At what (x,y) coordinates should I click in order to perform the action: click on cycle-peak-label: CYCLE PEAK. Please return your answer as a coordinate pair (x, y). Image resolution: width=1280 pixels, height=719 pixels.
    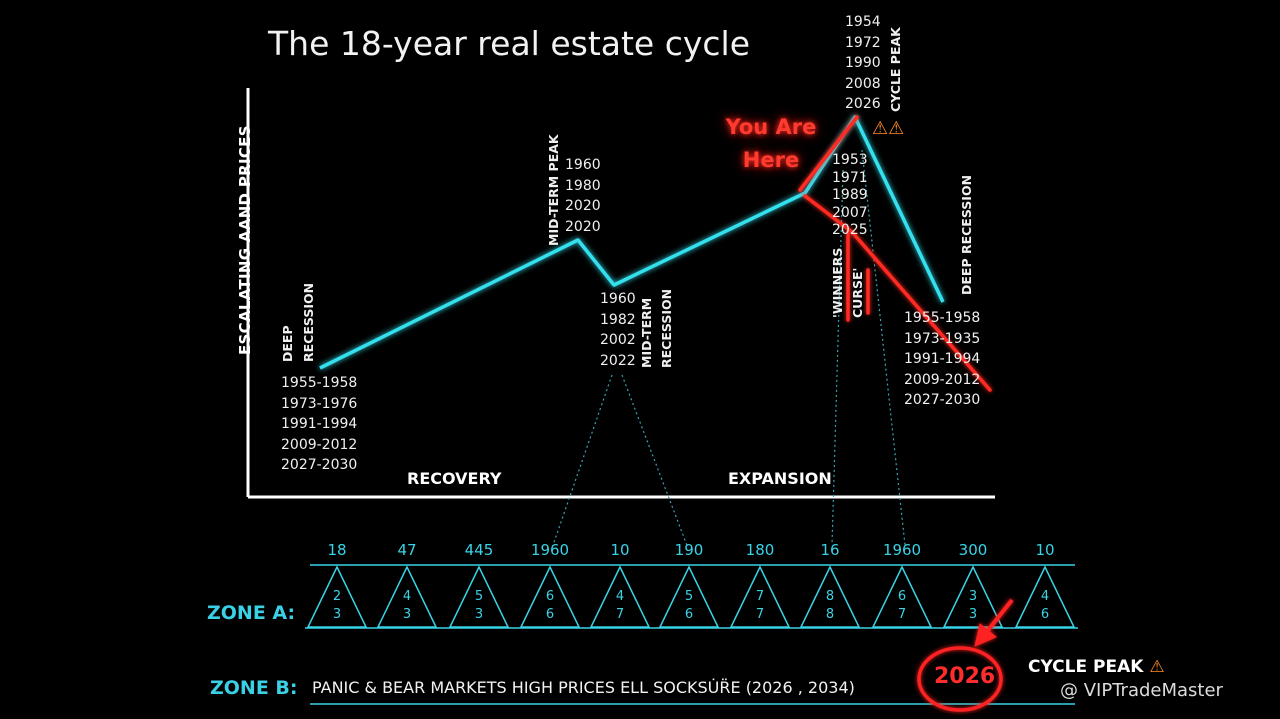
    Looking at the image, I should click on (895, 69).